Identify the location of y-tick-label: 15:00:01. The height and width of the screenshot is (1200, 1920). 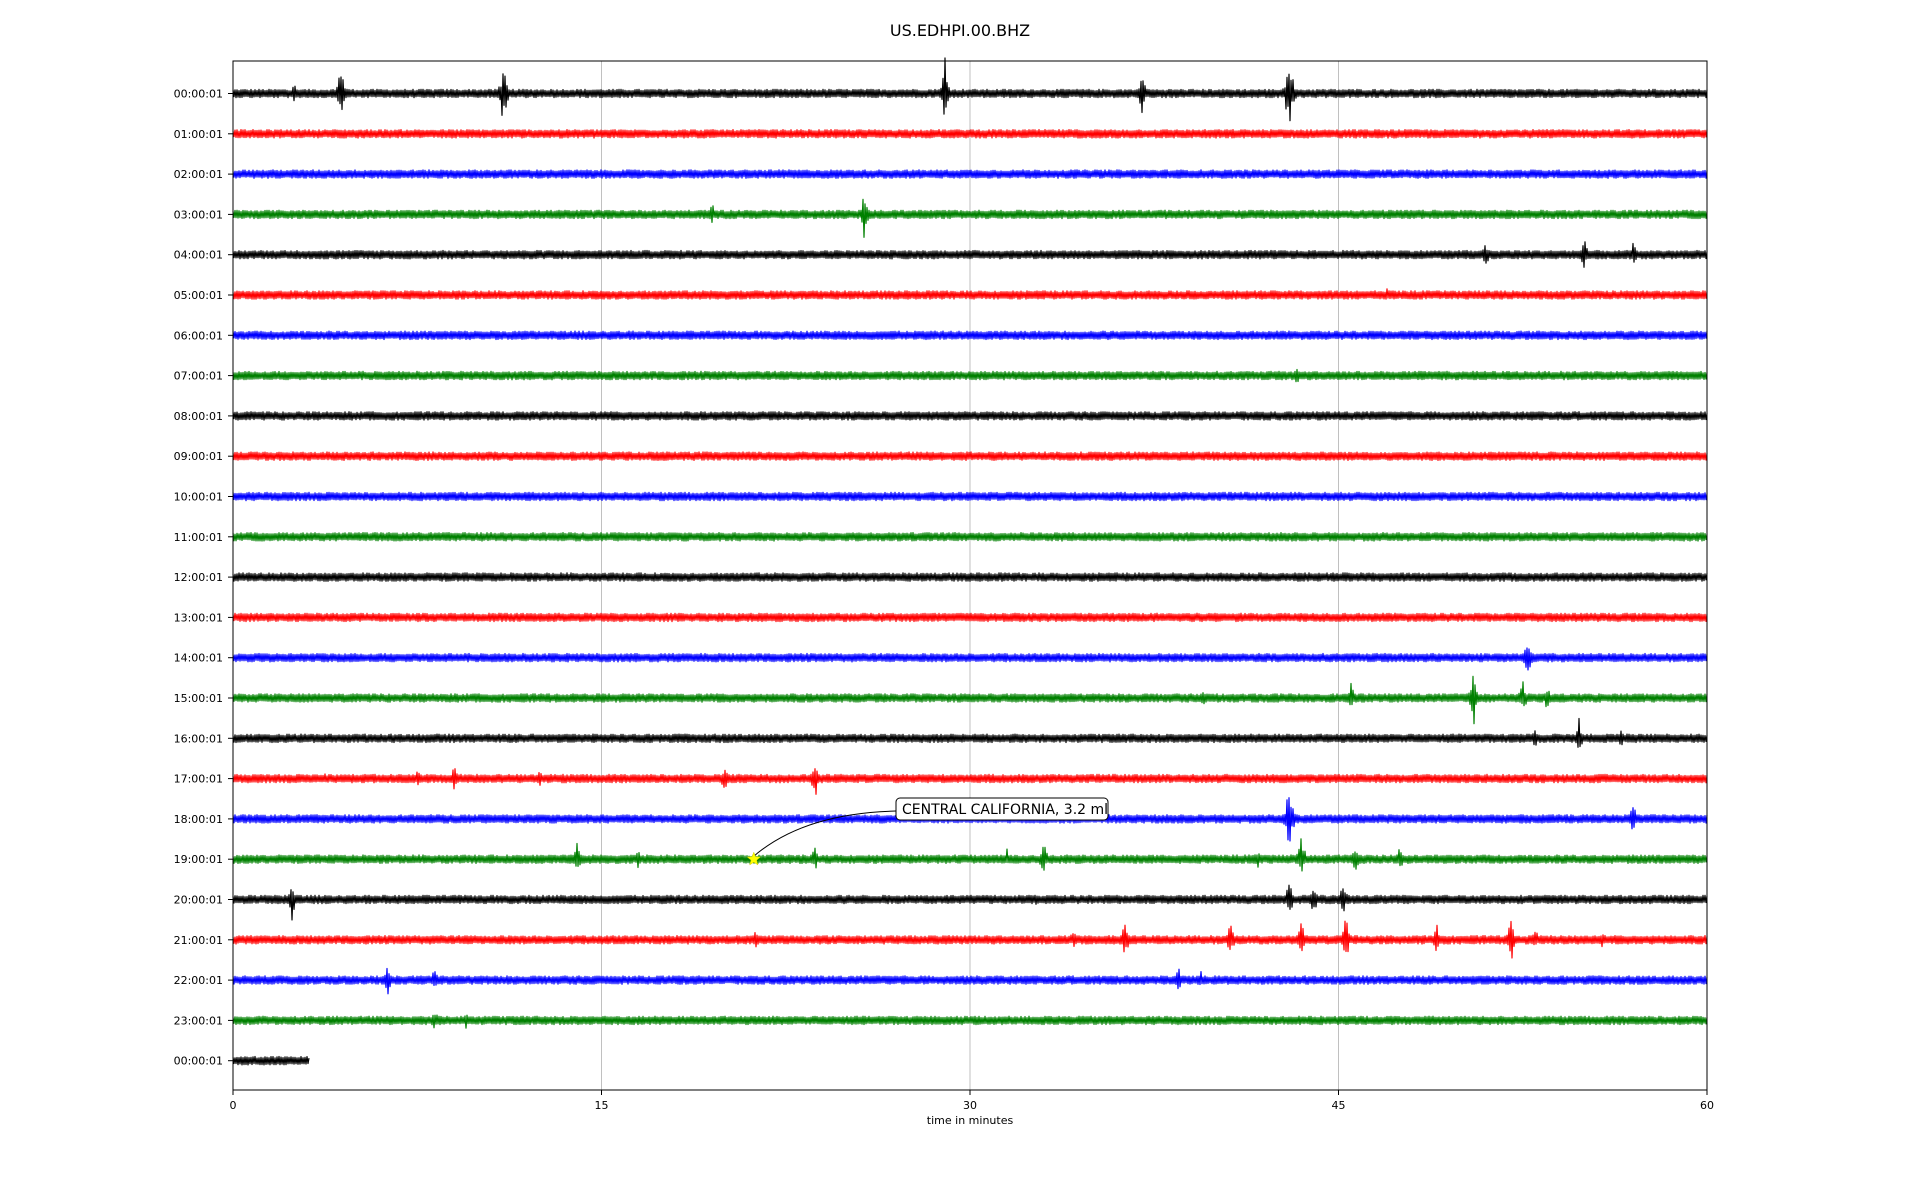
(198, 698).